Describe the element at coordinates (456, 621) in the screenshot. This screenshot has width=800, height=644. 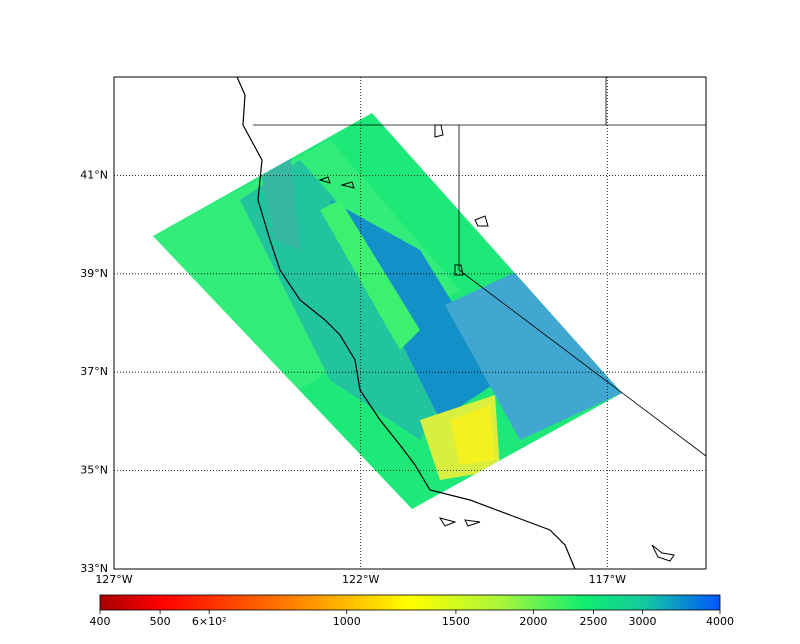
I see `colorbar-tick-label: 1500` at that location.